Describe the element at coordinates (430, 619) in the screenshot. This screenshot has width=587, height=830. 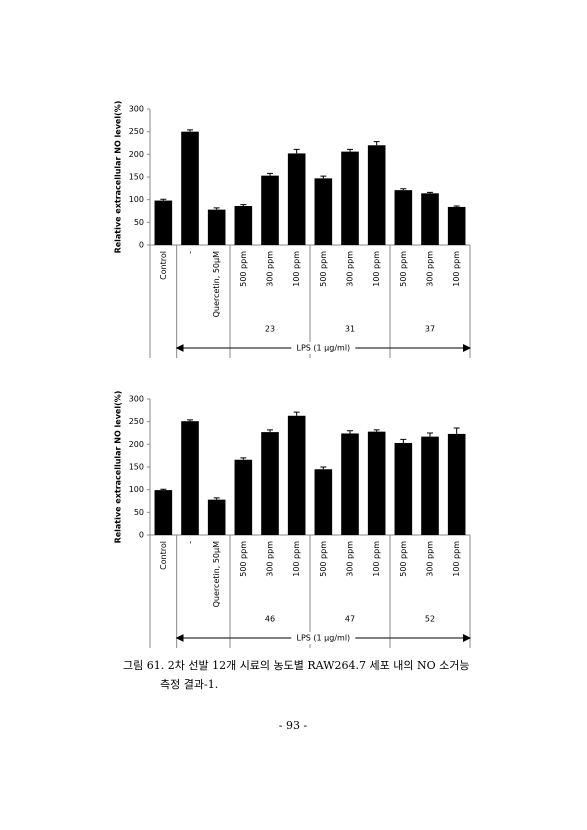
I see `group-label: 52` at that location.